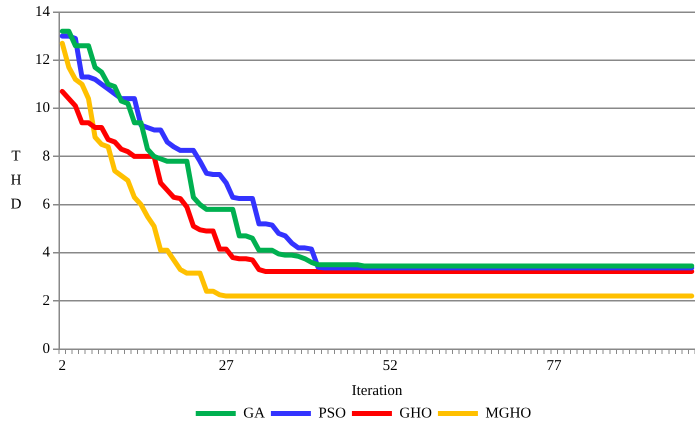 The height and width of the screenshot is (431, 695). I want to click on y-tick-label: 10, so click(42, 108).